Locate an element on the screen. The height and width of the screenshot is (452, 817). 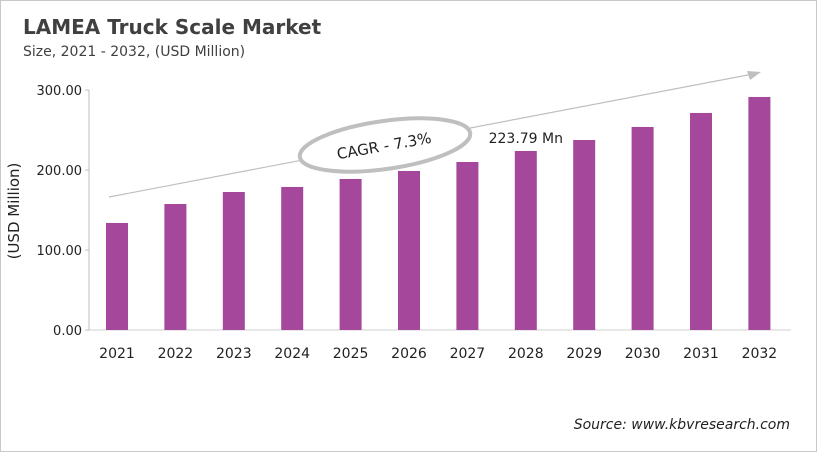
x-tick-label: 2024 is located at coordinates (292, 354).